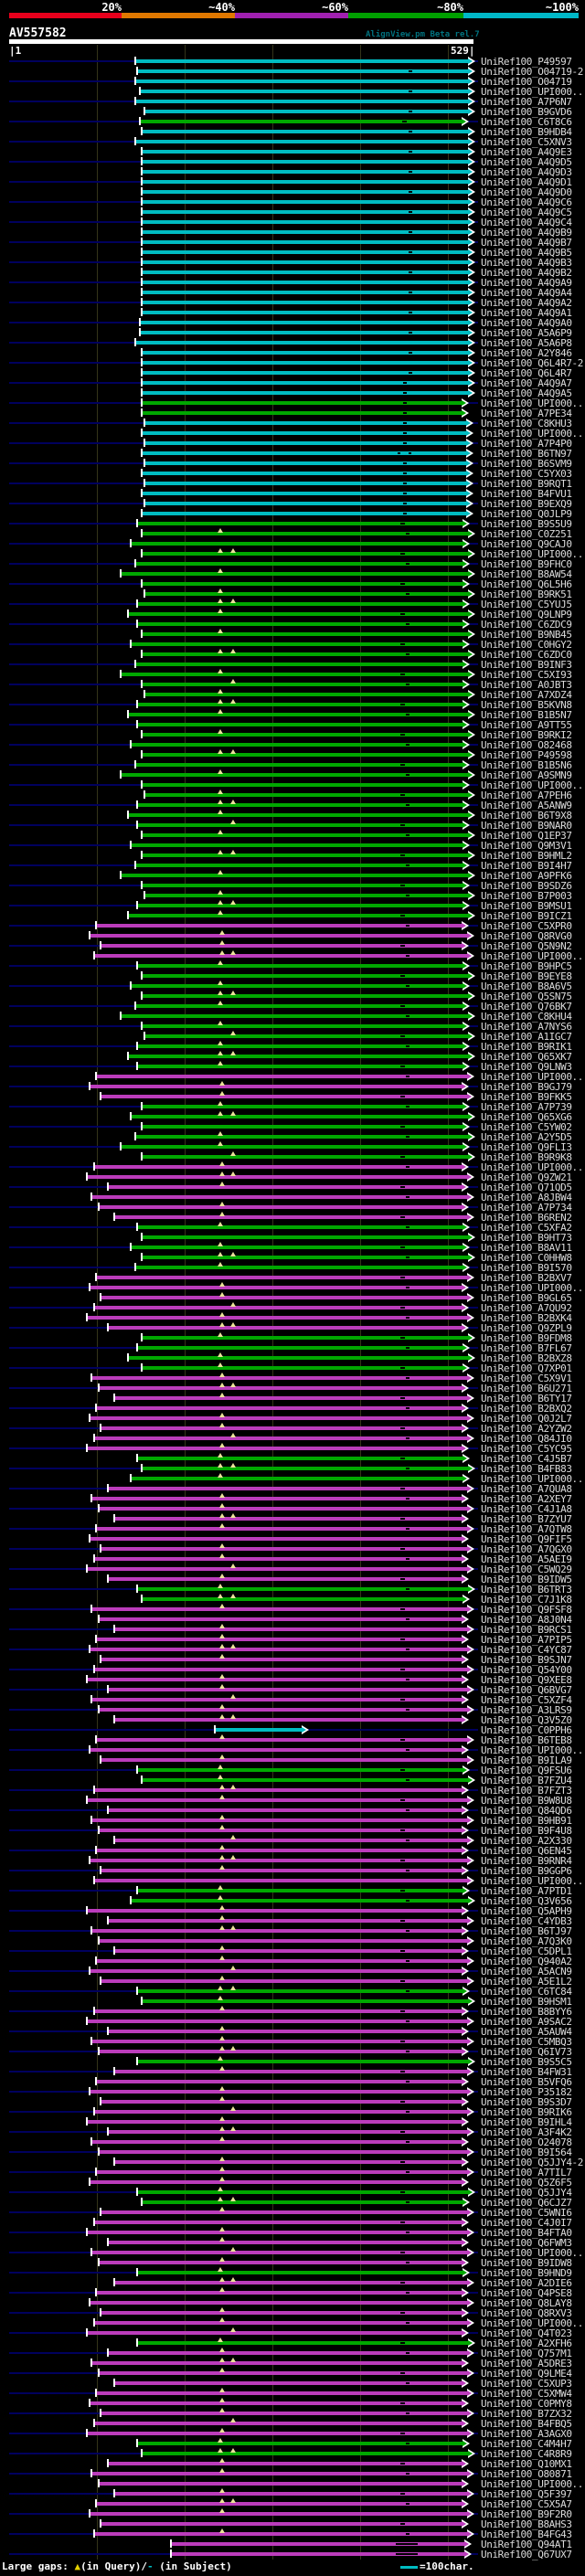 The image size is (585, 2576). What do you see at coordinates (527, 313) in the screenshot?
I see `hit-label: UniRef100_A4Q9A1` at bounding box center [527, 313].